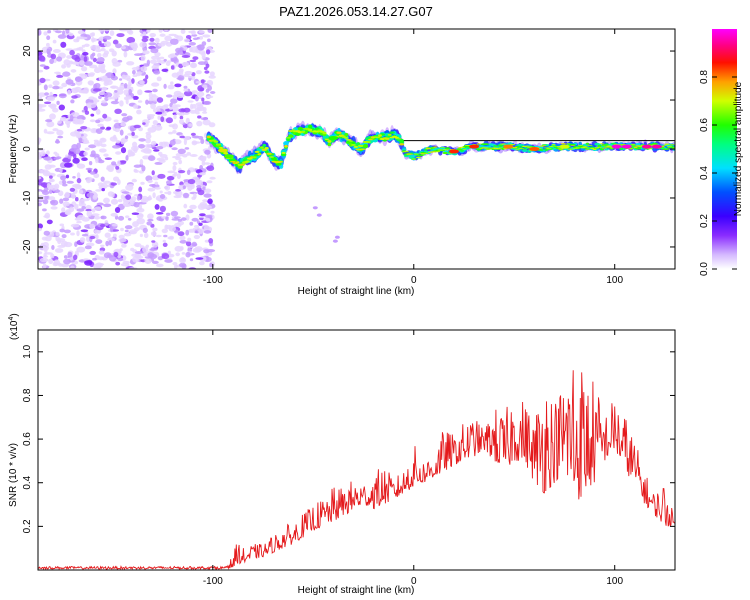  Describe the element at coordinates (356, 291) in the screenshot. I see `spectrogram-x-axis-label: Height of straight line (km)` at that location.